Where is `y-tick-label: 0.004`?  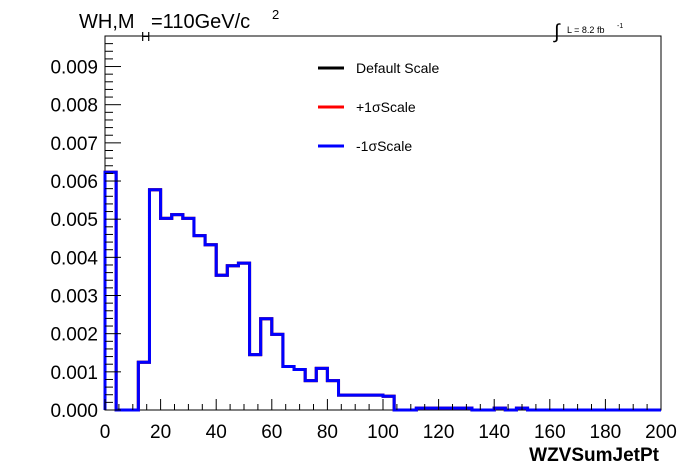
y-tick-label: 0.004 is located at coordinates (74, 258).